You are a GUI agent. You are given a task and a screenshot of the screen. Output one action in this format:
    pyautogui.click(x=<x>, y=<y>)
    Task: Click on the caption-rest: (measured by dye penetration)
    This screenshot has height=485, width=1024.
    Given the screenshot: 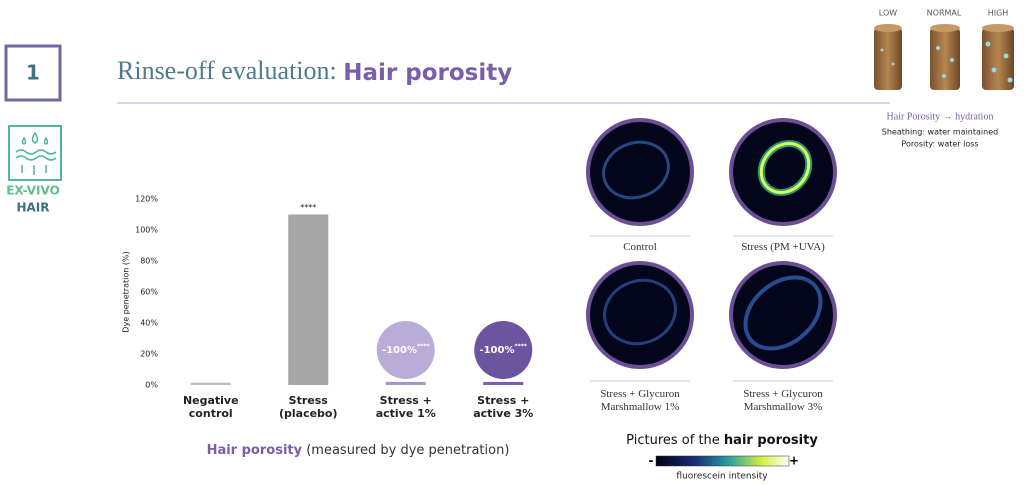 What is the action you would take?
    pyautogui.click(x=405, y=450)
    